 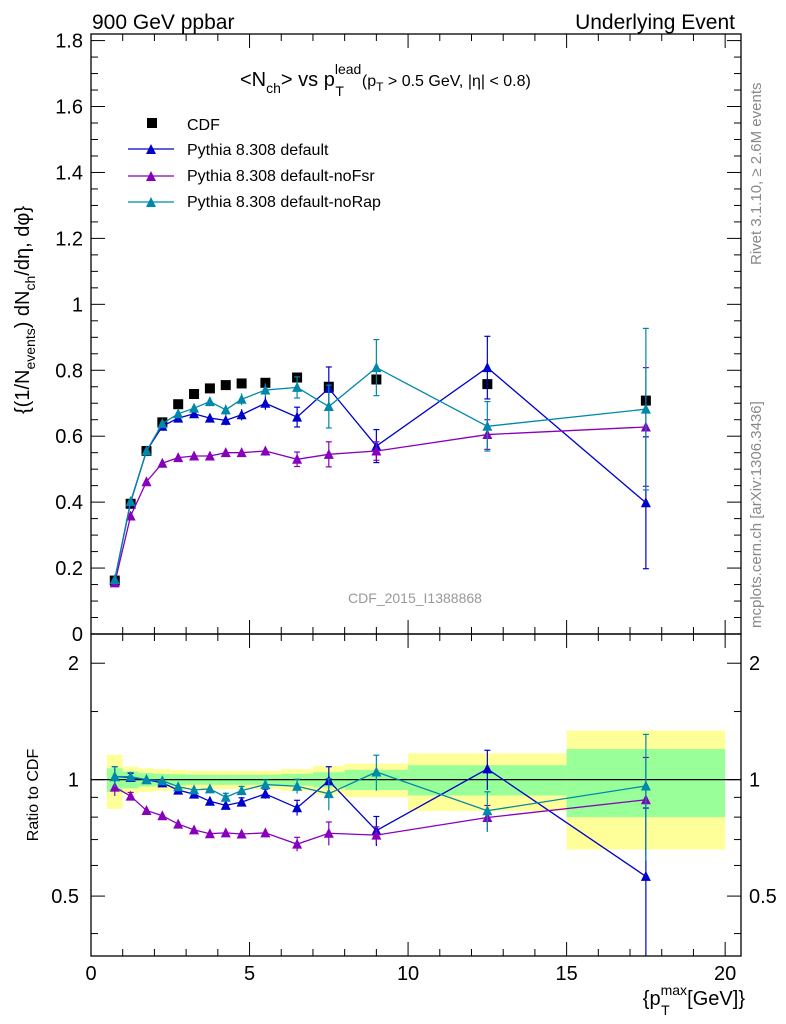 What do you see at coordinates (273, 88) in the screenshot?
I see `title-main-sub: ch` at bounding box center [273, 88].